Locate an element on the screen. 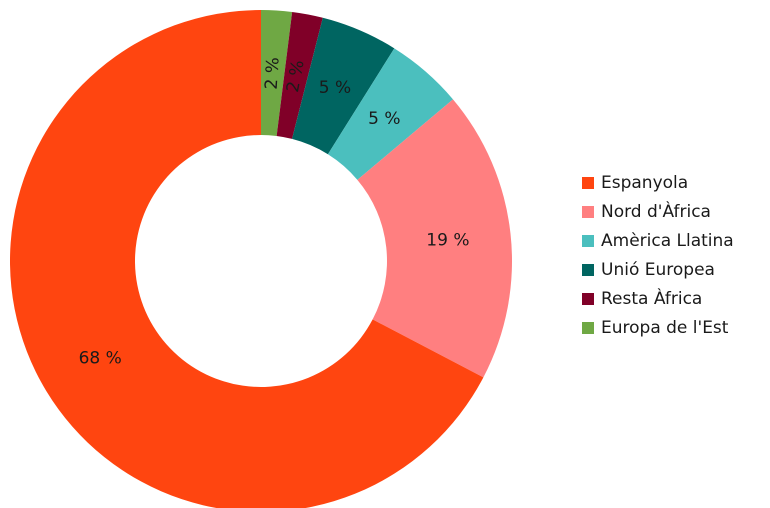 The width and height of the screenshot is (770, 508). data-label-nord-d-africa: 19 % is located at coordinates (447, 241).